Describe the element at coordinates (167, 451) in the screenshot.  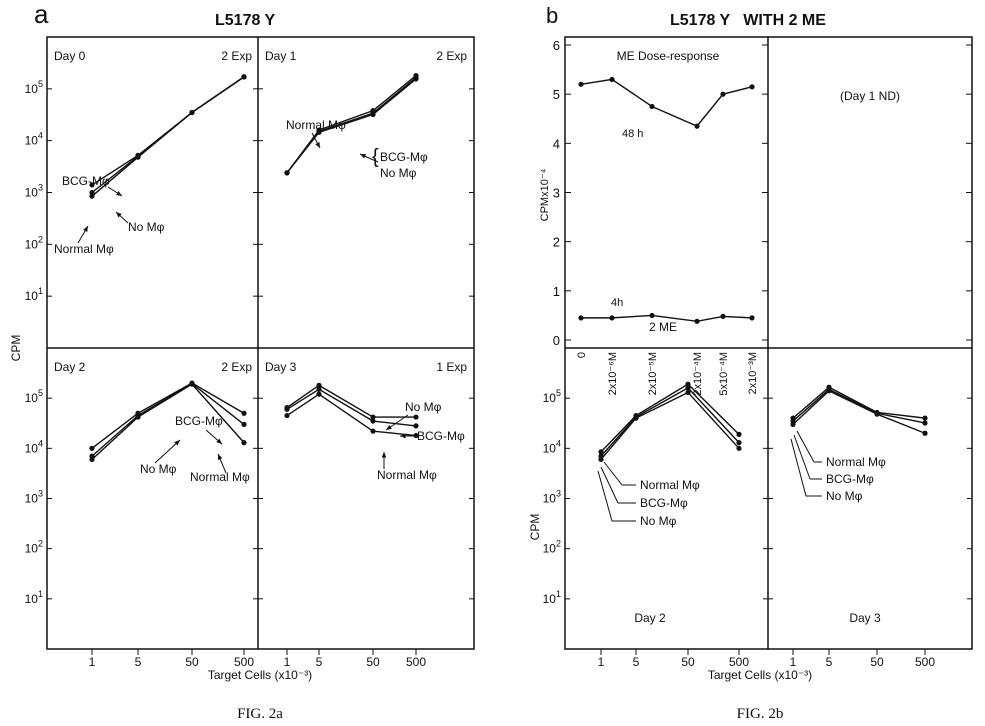
I see `day2a-arrow-no` at that location.